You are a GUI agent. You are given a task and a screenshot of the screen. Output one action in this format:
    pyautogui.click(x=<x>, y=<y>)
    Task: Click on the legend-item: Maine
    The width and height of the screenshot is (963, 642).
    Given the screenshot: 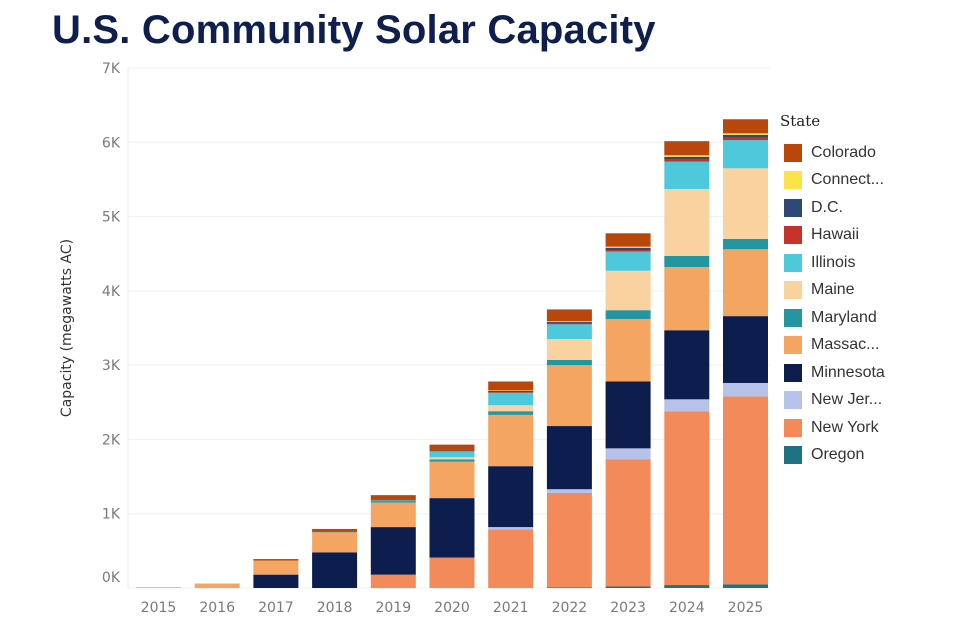 What is the action you would take?
    pyautogui.click(x=870, y=291)
    